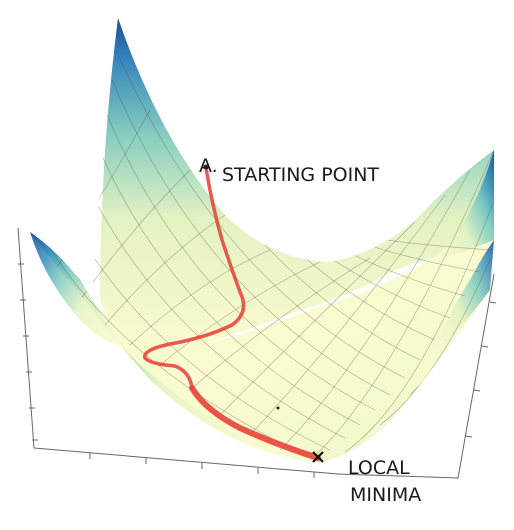  Describe the element at coordinates (278, 408) in the screenshot. I see `surface-dot` at that location.